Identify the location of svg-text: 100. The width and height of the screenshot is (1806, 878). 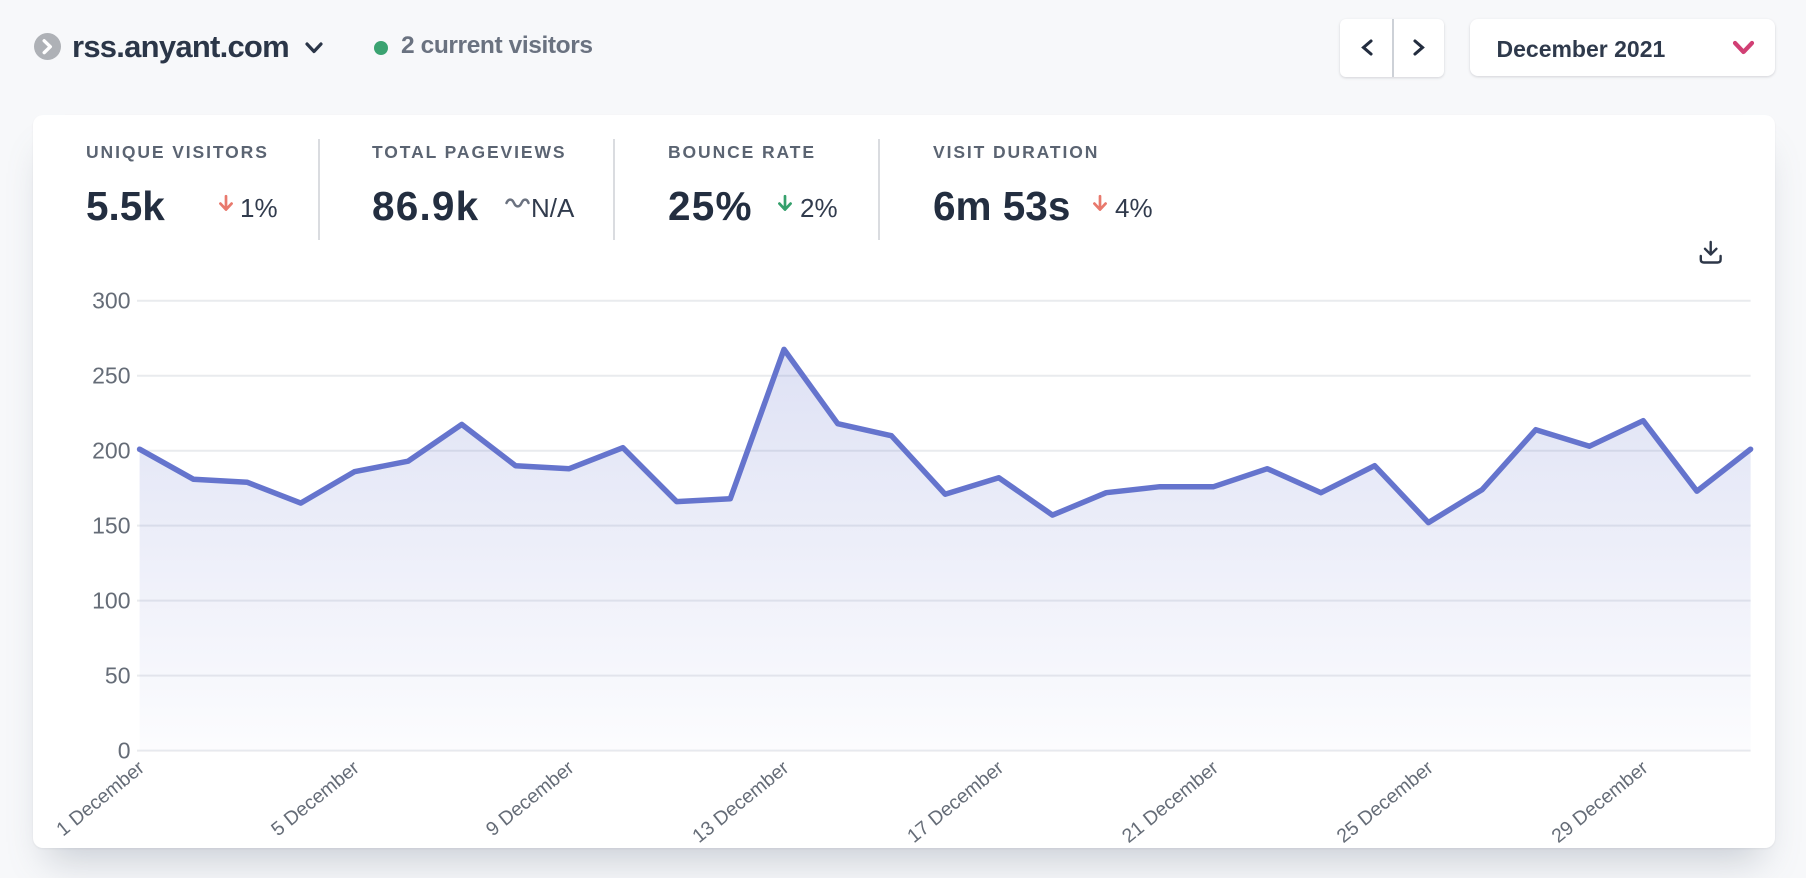
(111, 601).